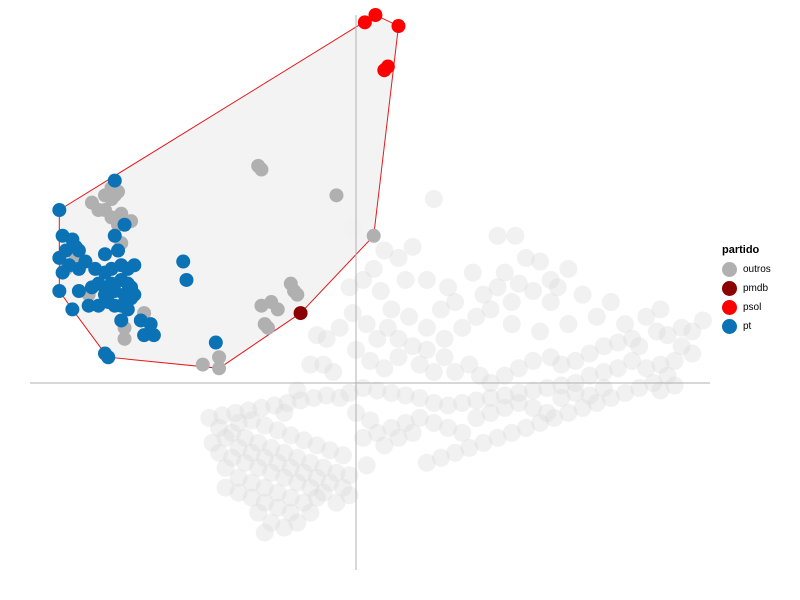 The width and height of the screenshot is (800, 600). I want to click on legend-label-outros: outros, so click(757, 269).